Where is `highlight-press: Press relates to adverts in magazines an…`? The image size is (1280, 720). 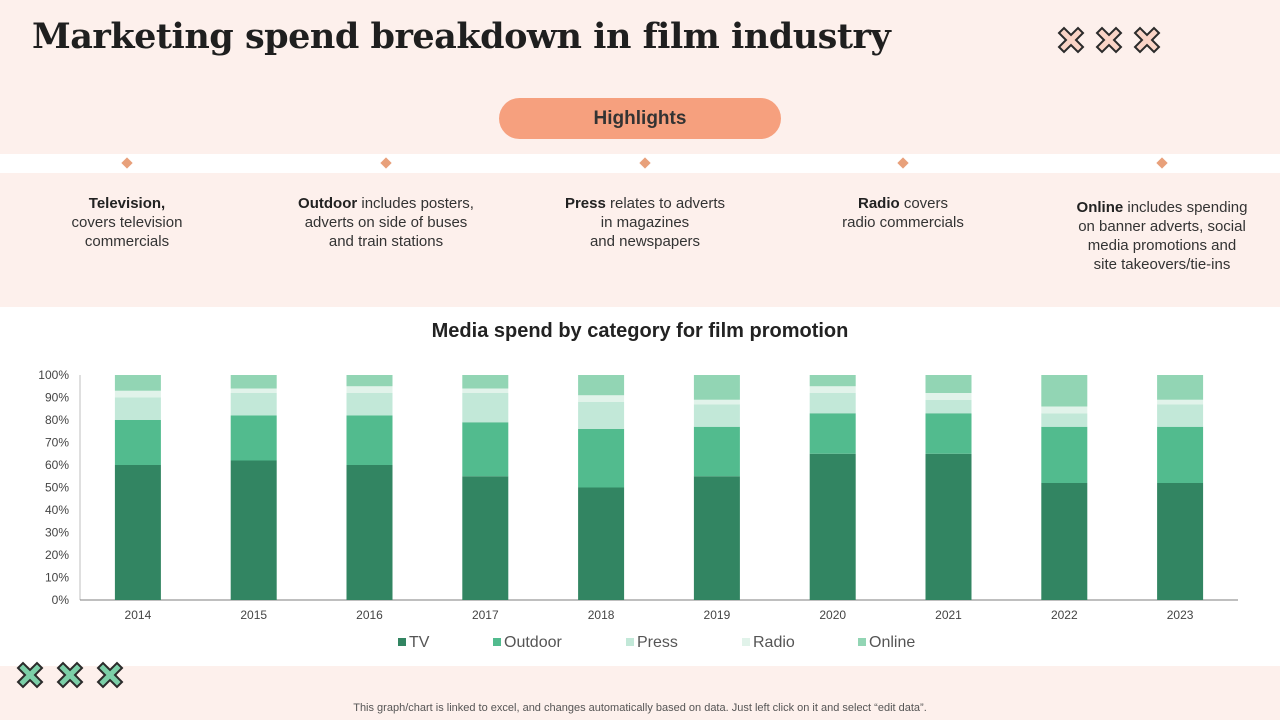 highlight-press: Press relates to adverts in magazines an… is located at coordinates (645, 222).